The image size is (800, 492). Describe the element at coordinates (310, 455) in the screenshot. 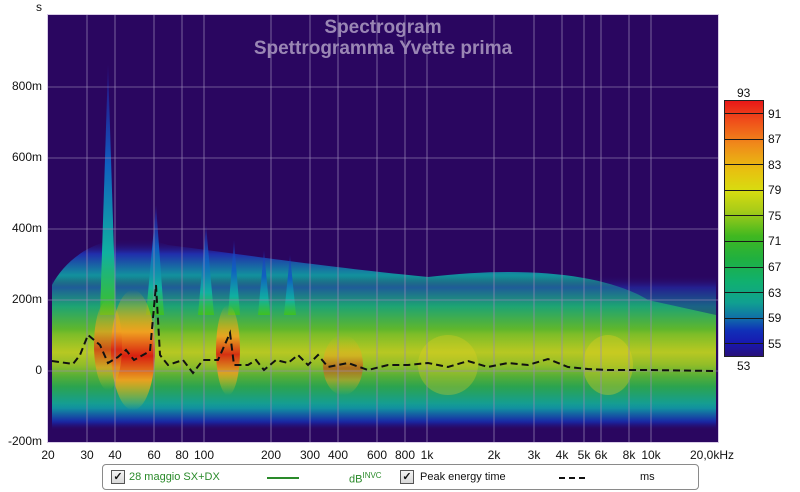

I see `x-tick: 300` at that location.